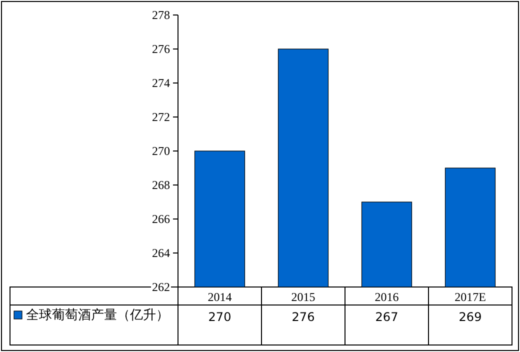 The width and height of the screenshot is (520, 352). I want to click on y-tick-label: 276, so click(161, 49).